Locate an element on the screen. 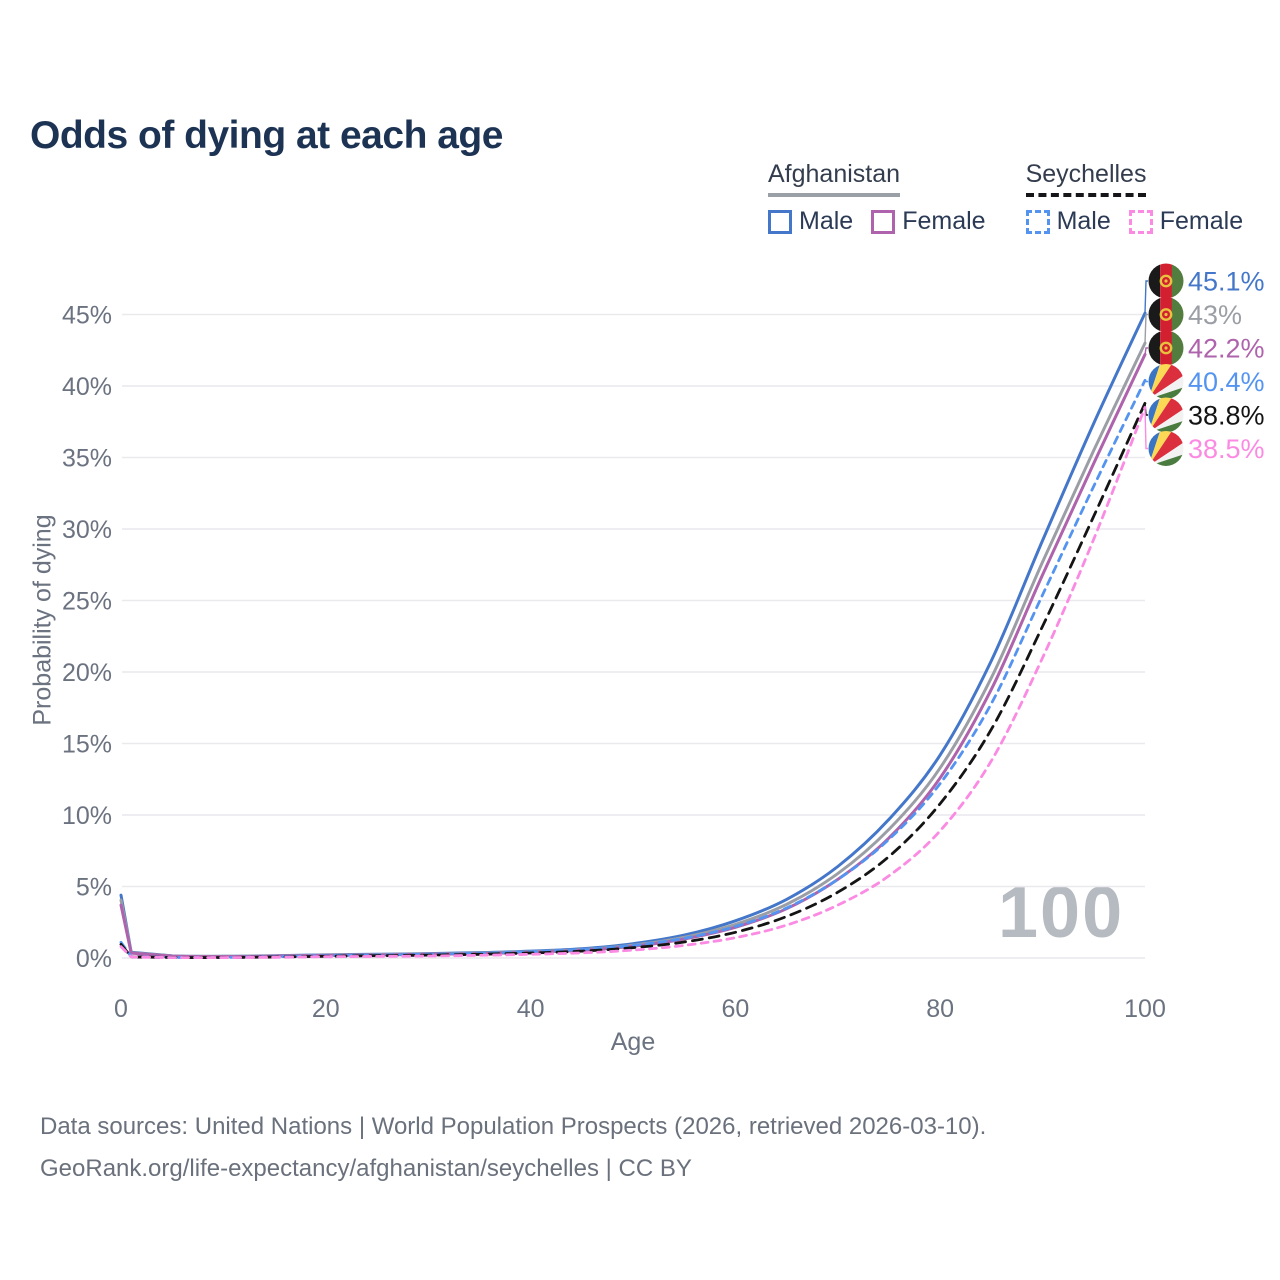  y-tick-30: 30% is located at coordinates (87, 530).